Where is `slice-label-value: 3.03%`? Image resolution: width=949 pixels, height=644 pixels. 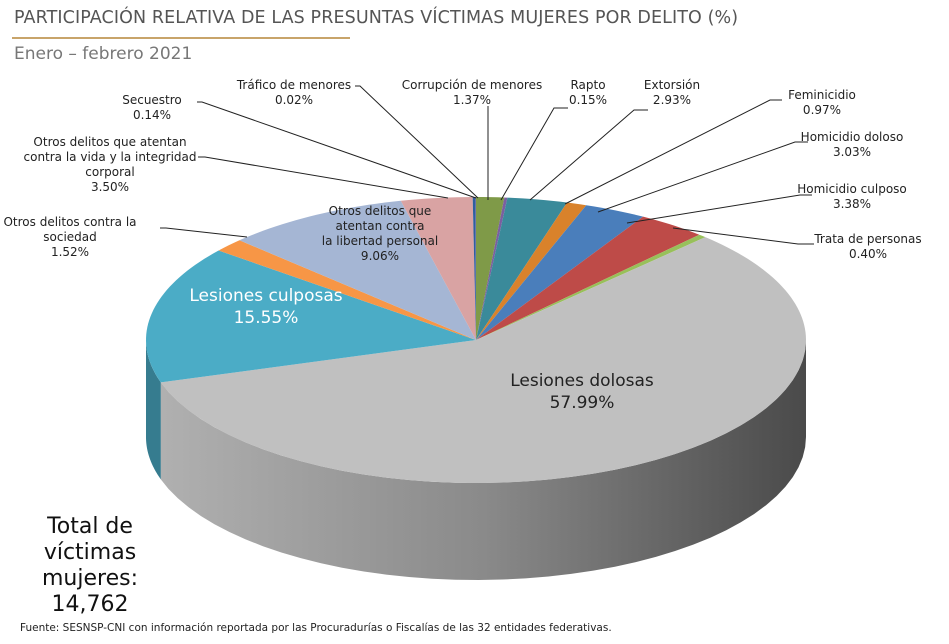
slice-label-value: 3.03% is located at coordinates (852, 152).